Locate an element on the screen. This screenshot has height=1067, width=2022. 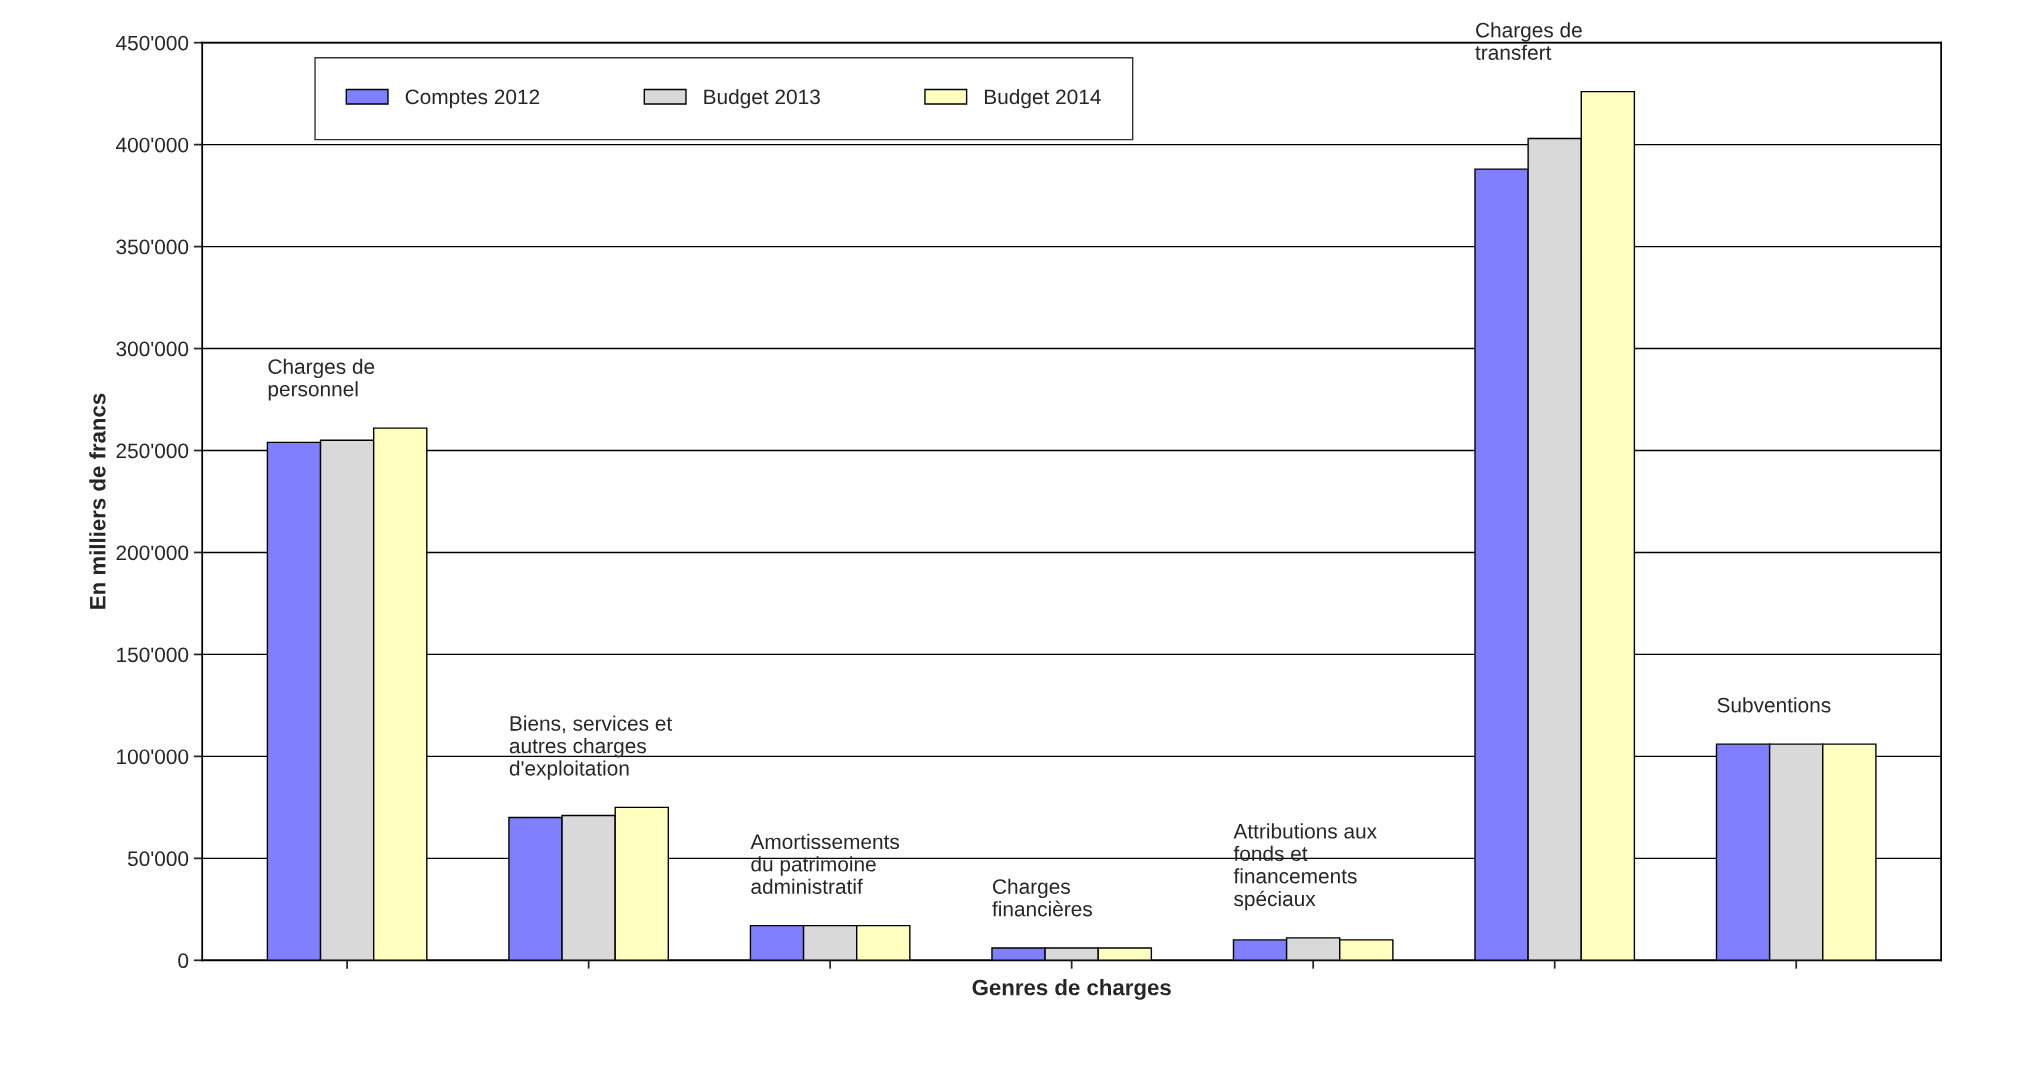
x-tick-label: Attributions aux fonds et financements spéciaux is located at coordinates (1305, 867).